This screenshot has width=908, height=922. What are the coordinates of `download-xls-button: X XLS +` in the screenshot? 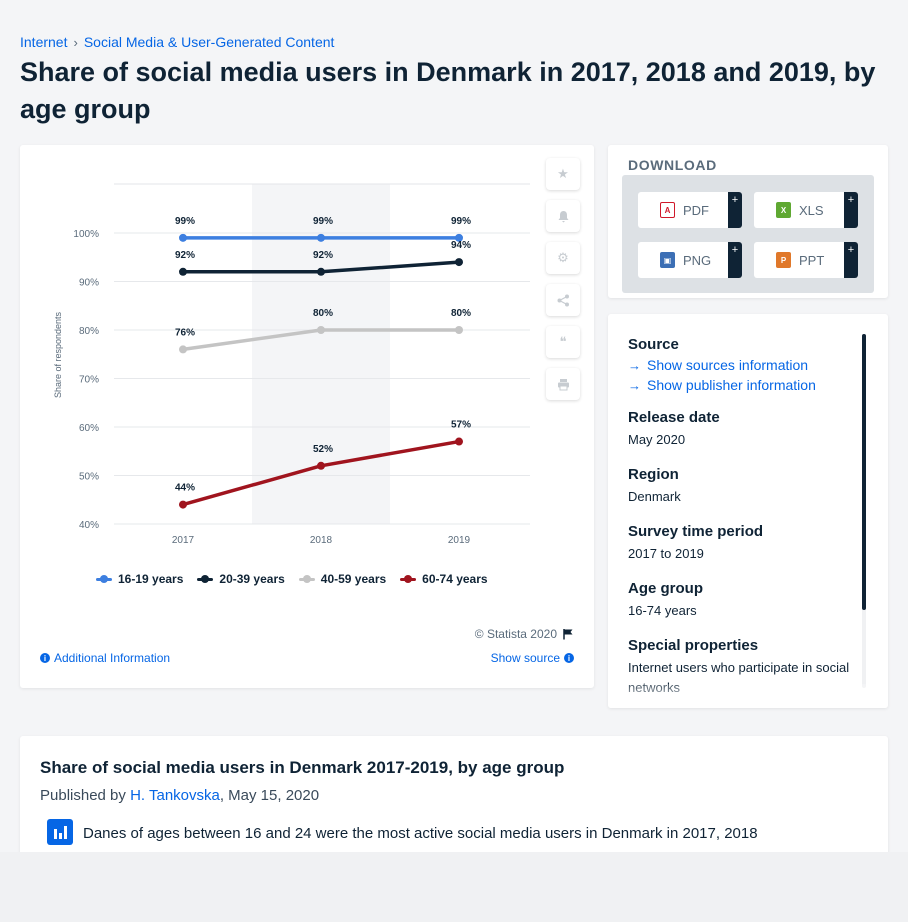 It's located at (806, 210).